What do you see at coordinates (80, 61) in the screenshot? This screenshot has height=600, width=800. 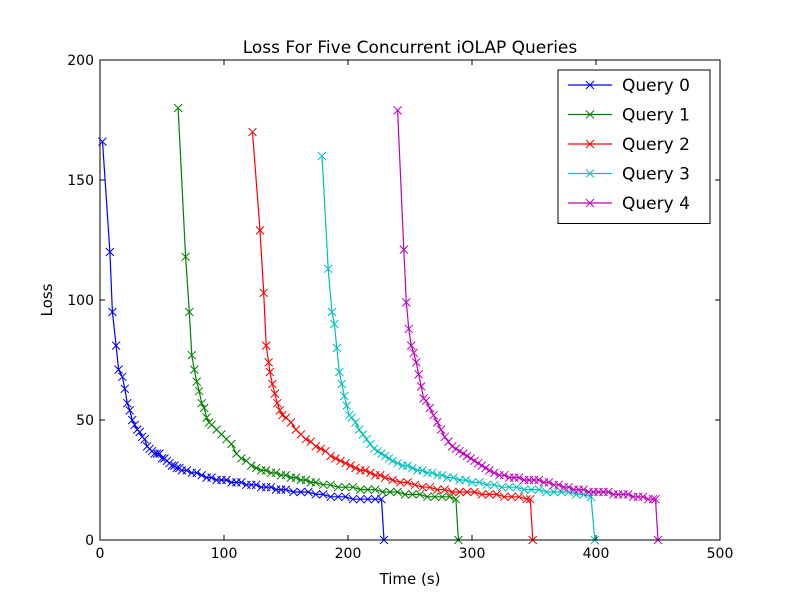 I see `y-tick-label: 200` at bounding box center [80, 61].